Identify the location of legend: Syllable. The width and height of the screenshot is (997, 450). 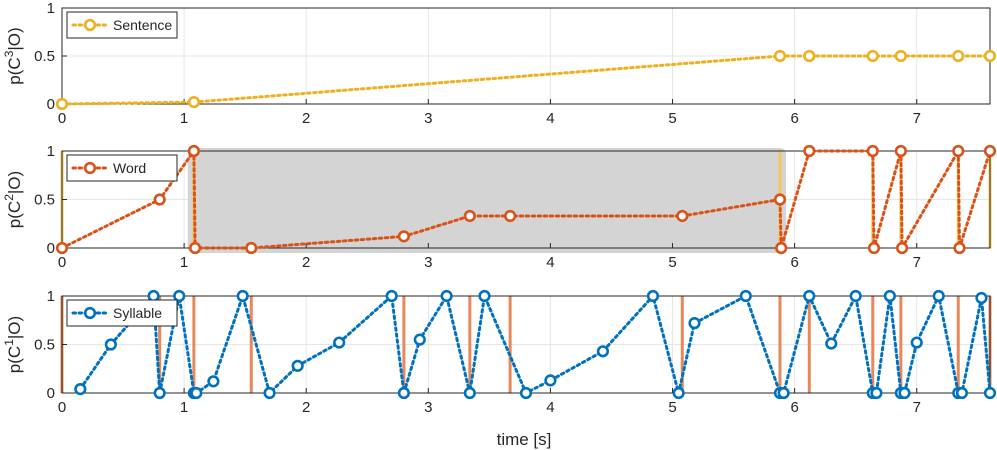
(122, 313).